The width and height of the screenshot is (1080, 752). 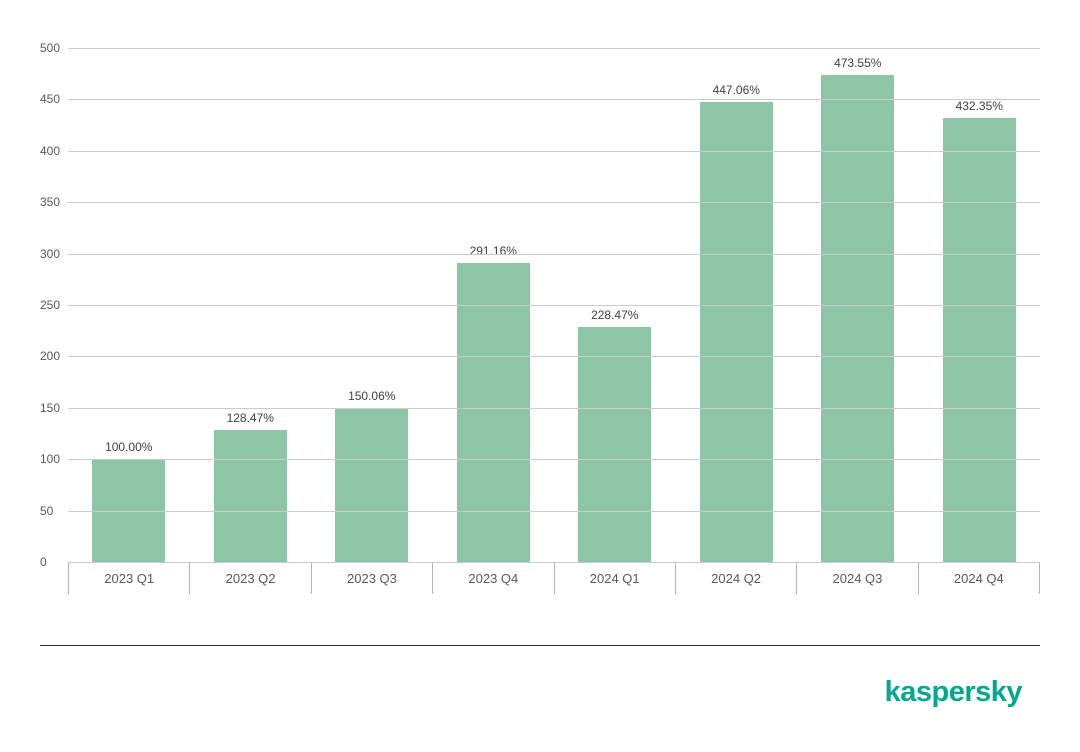 What do you see at coordinates (129, 447) in the screenshot?
I see `bar-value-label: 100.00%` at bounding box center [129, 447].